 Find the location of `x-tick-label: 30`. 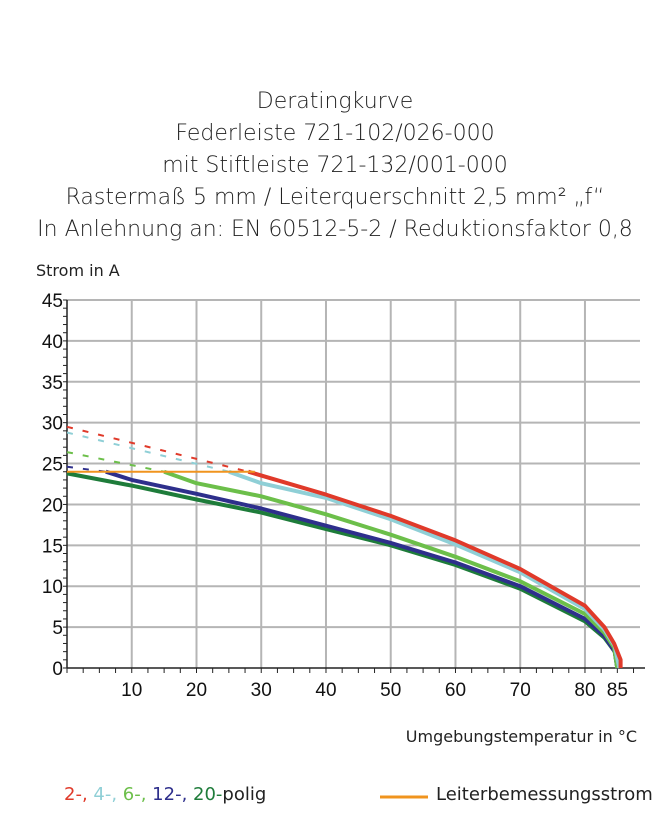

x-tick-label: 30 is located at coordinates (261, 690).